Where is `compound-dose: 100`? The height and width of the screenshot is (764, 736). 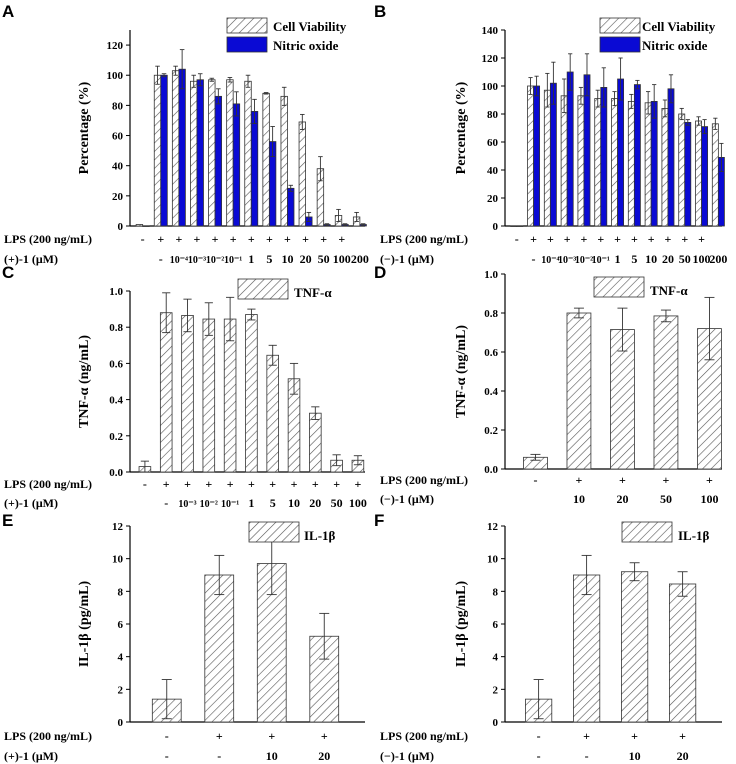 compound-dose: 100 is located at coordinates (709, 499).